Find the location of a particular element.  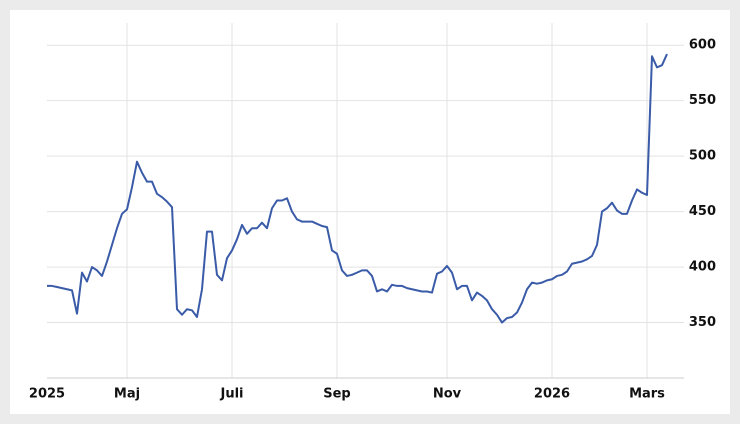

y-tick-label: 450 is located at coordinates (702, 211).